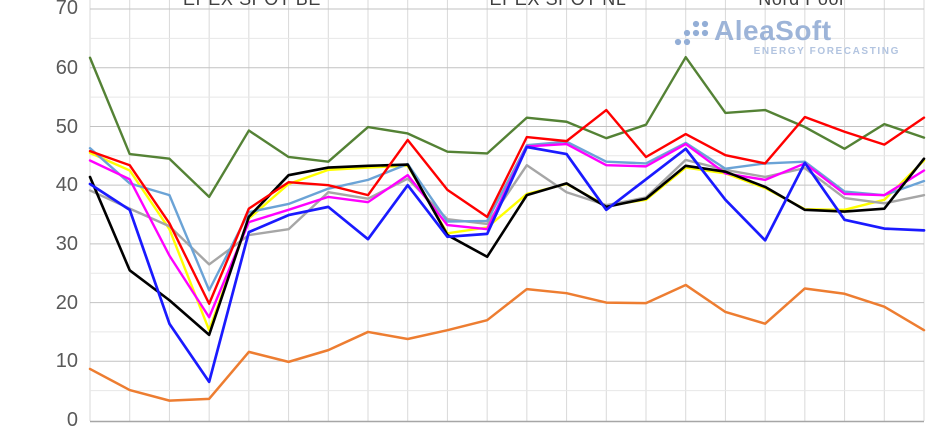  What do you see at coordinates (800, 4) in the screenshot?
I see `legend-item-nord-pool: Nord Pool` at bounding box center [800, 4].